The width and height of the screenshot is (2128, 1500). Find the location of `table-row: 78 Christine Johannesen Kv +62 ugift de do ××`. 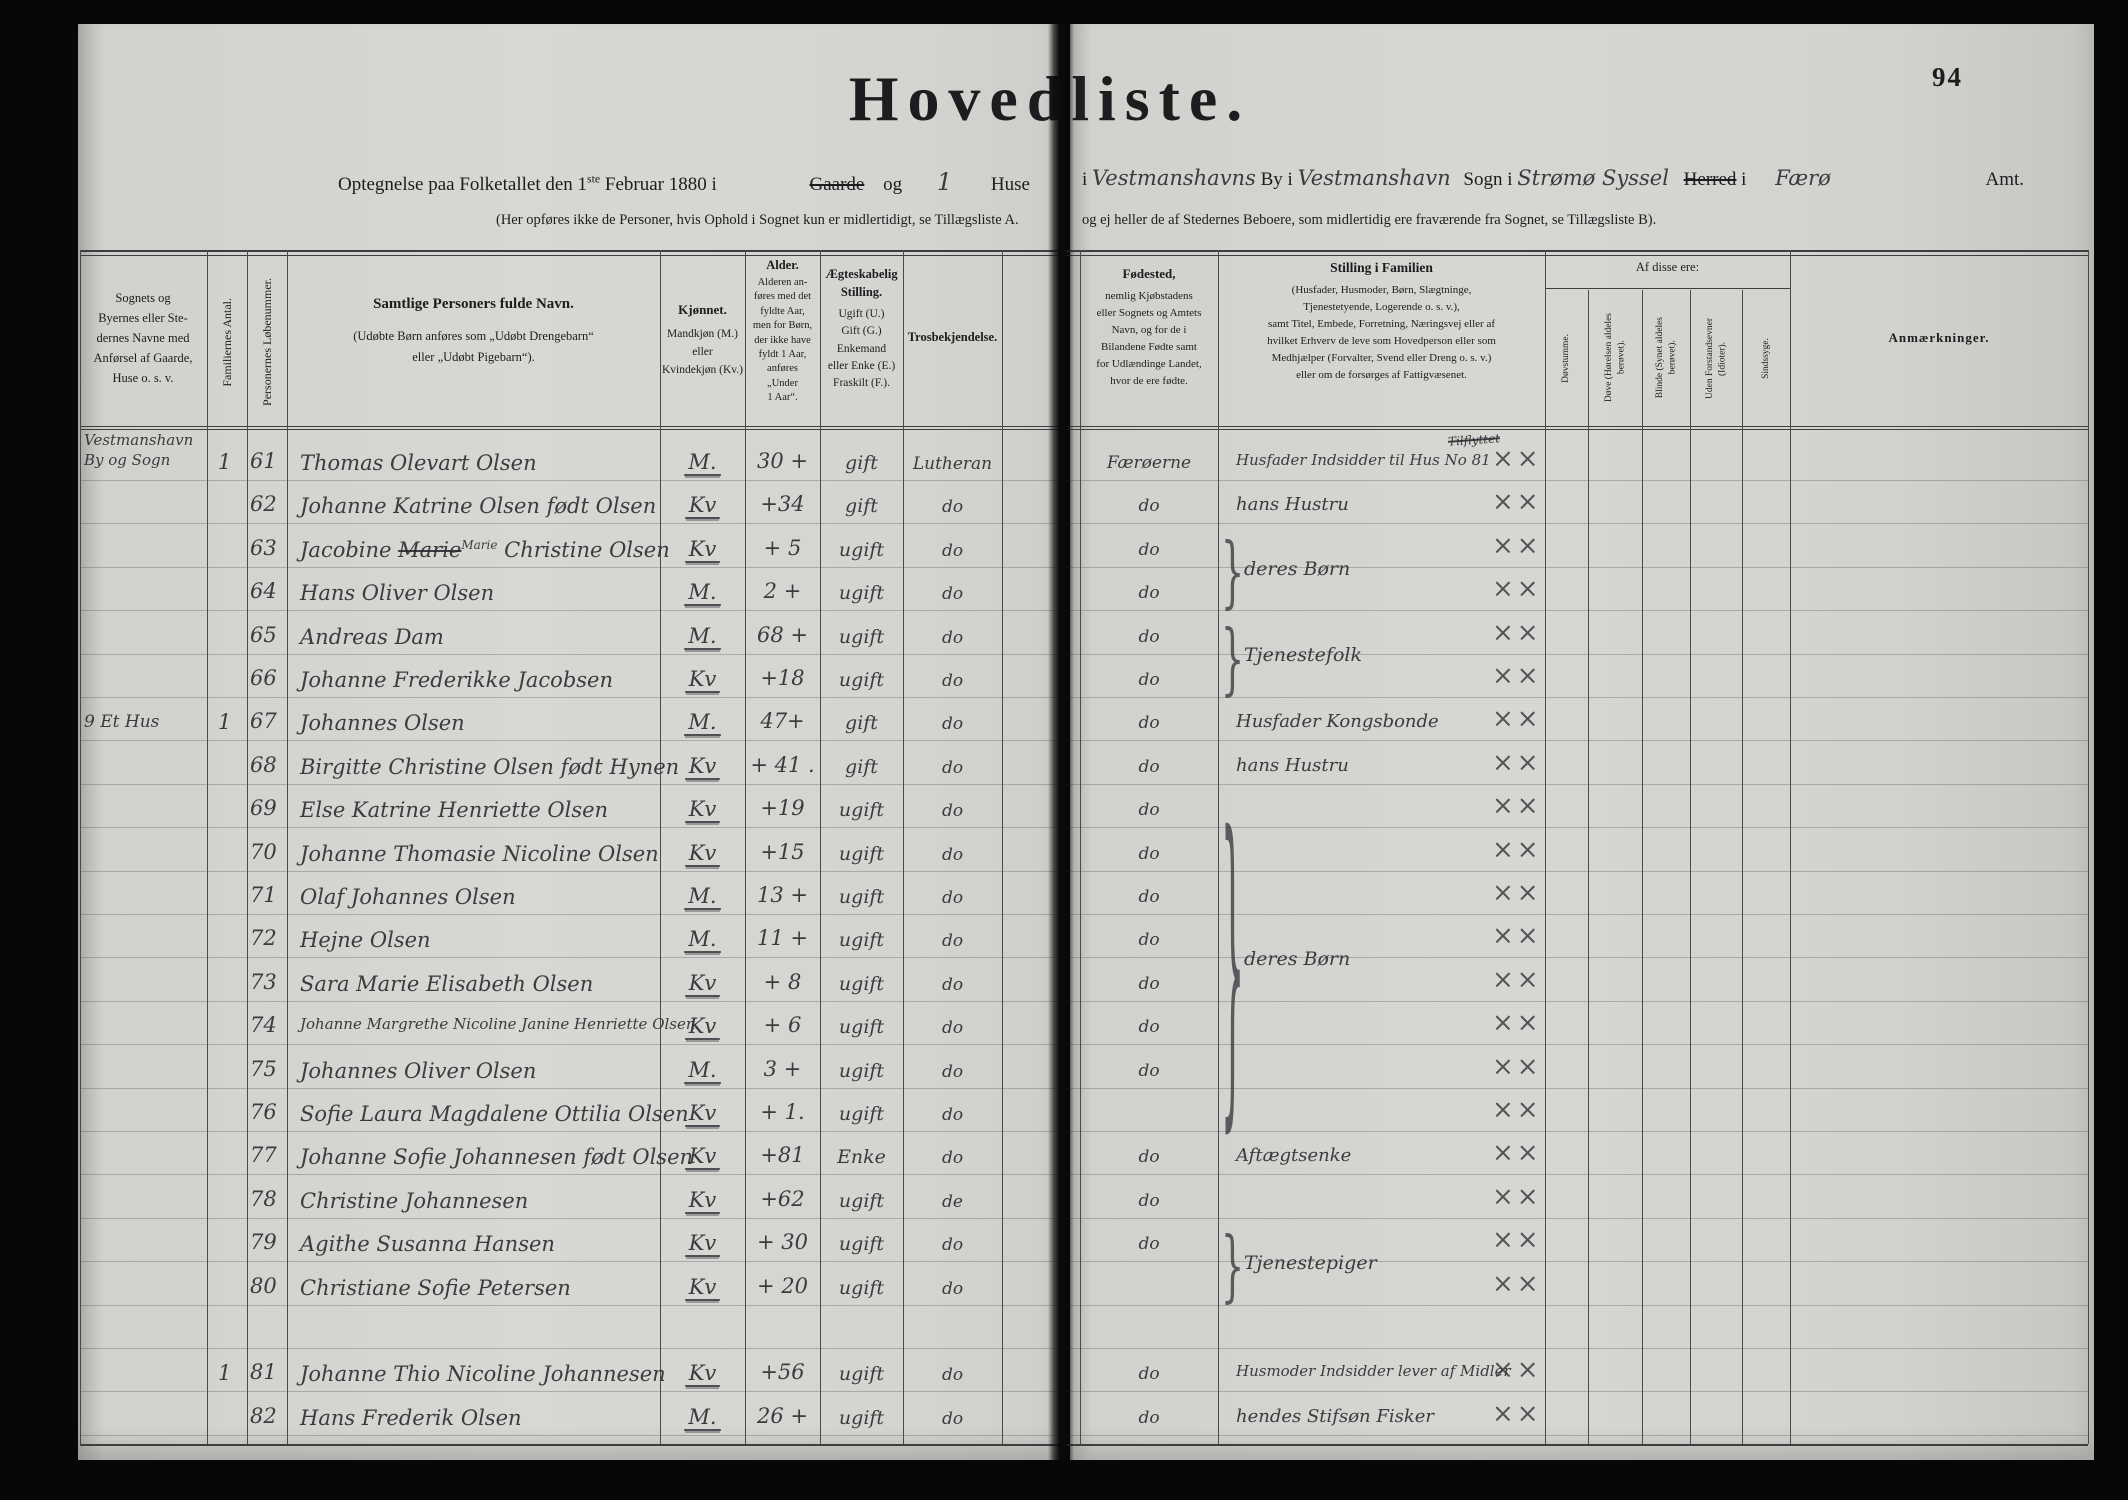

table-row: 78 Christine Johannesen Kv +62 ugift de do ×× is located at coordinates (1064, 1204).